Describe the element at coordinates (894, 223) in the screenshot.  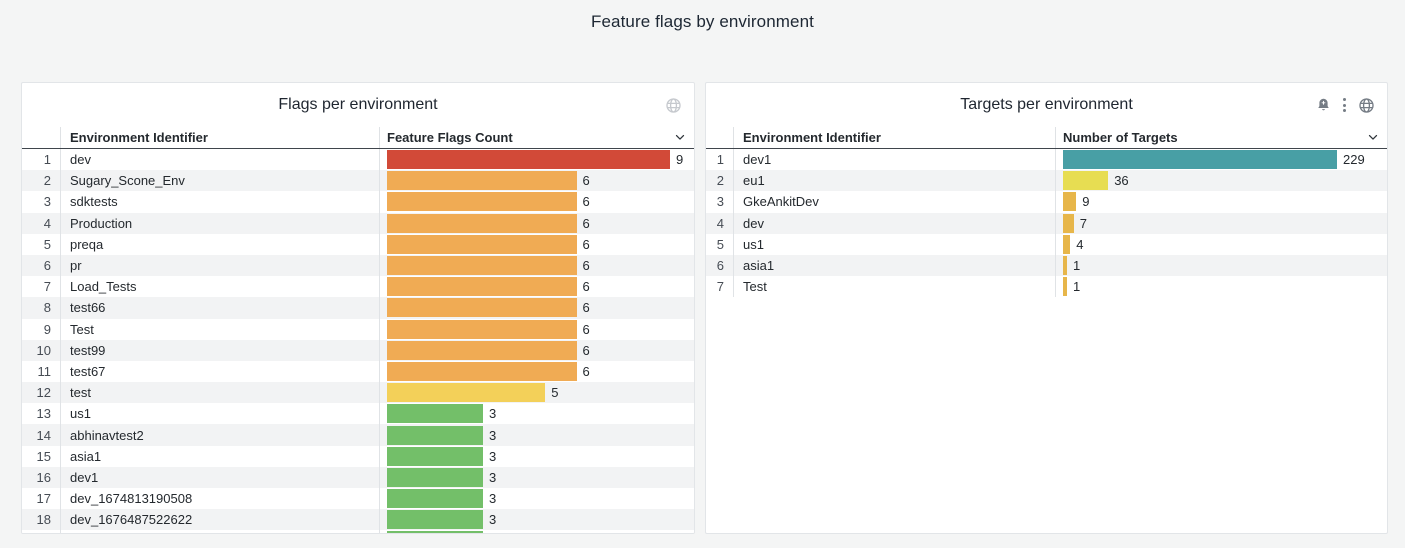
I see `environment-name: dev` at that location.